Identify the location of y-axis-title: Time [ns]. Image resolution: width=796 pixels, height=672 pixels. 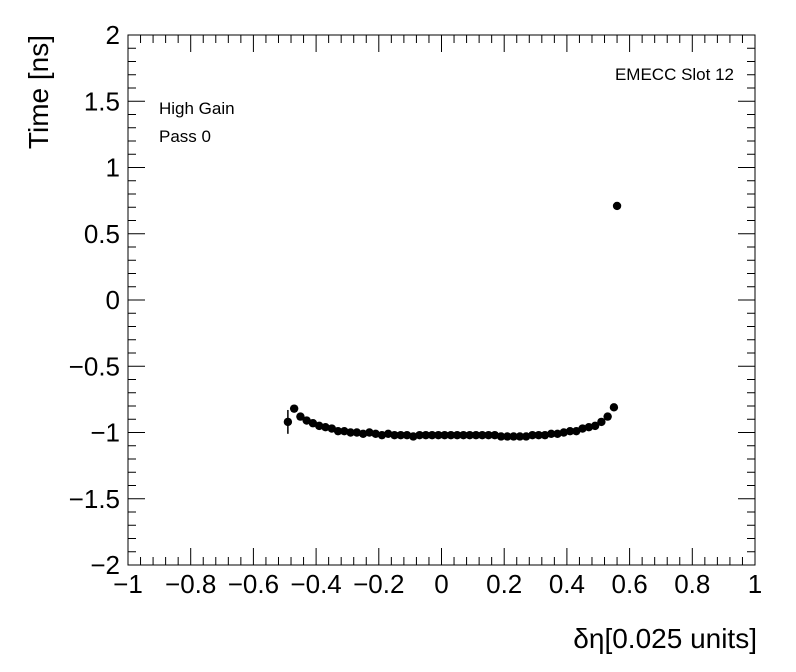
(38, 92).